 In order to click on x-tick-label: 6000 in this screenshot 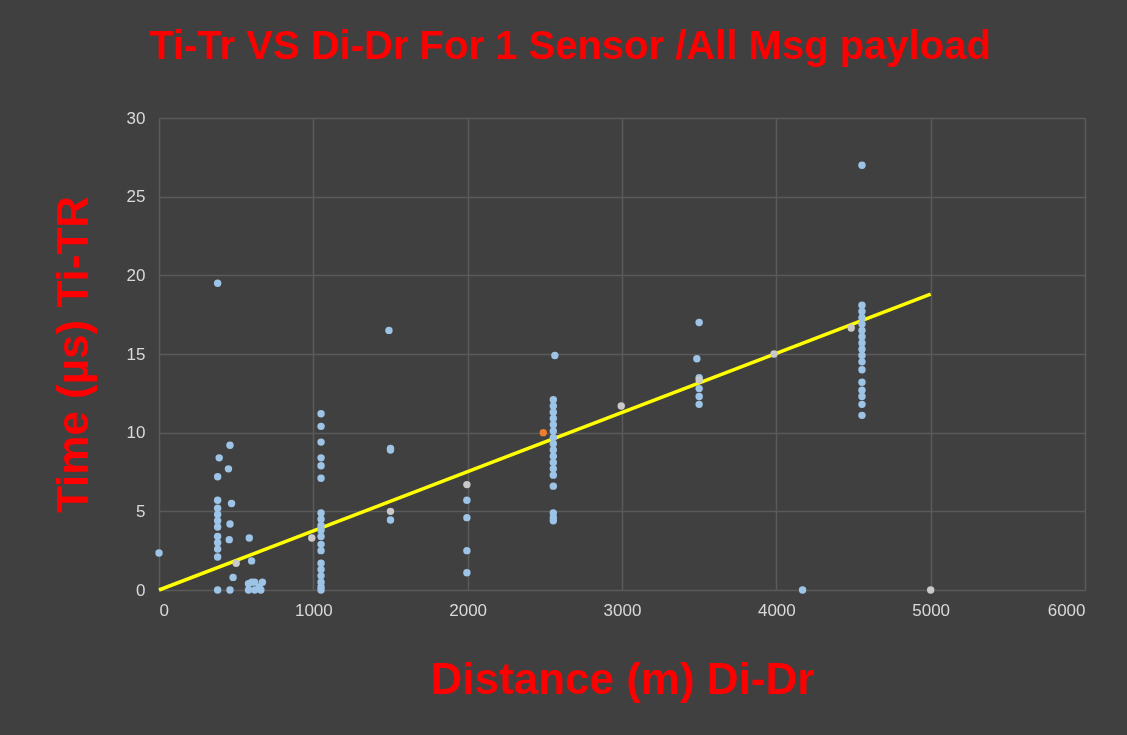, I will do `click(1066, 610)`.